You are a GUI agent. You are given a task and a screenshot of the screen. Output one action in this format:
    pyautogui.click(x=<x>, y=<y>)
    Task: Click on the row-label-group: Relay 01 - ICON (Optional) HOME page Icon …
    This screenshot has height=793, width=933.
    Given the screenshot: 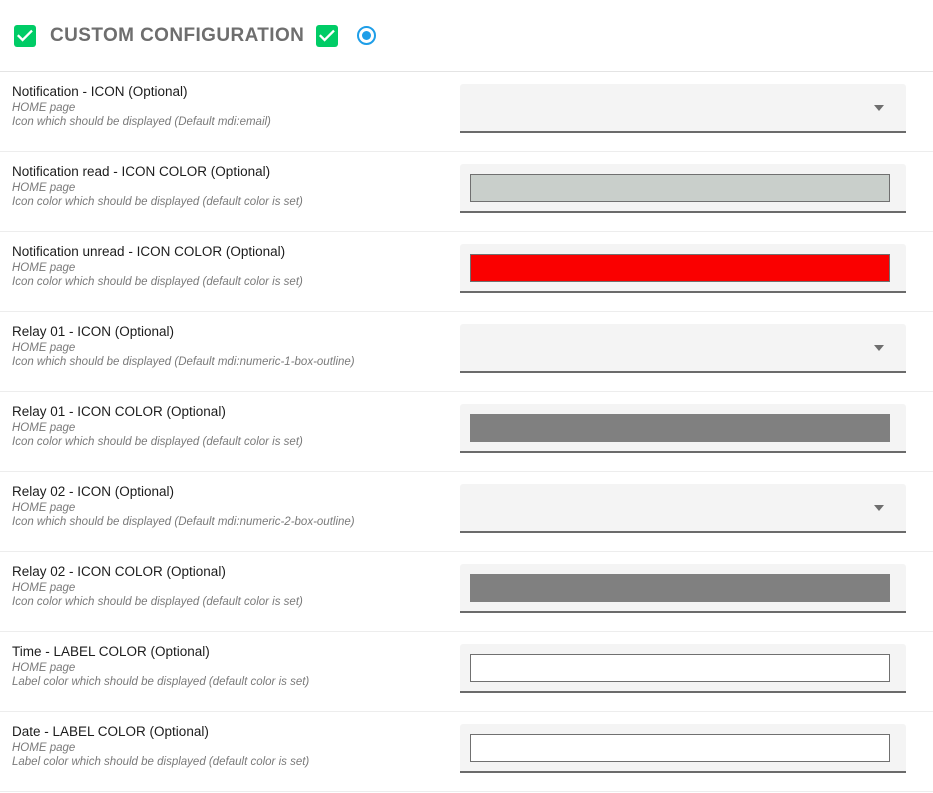 What is the action you would take?
    pyautogui.click(x=230, y=340)
    